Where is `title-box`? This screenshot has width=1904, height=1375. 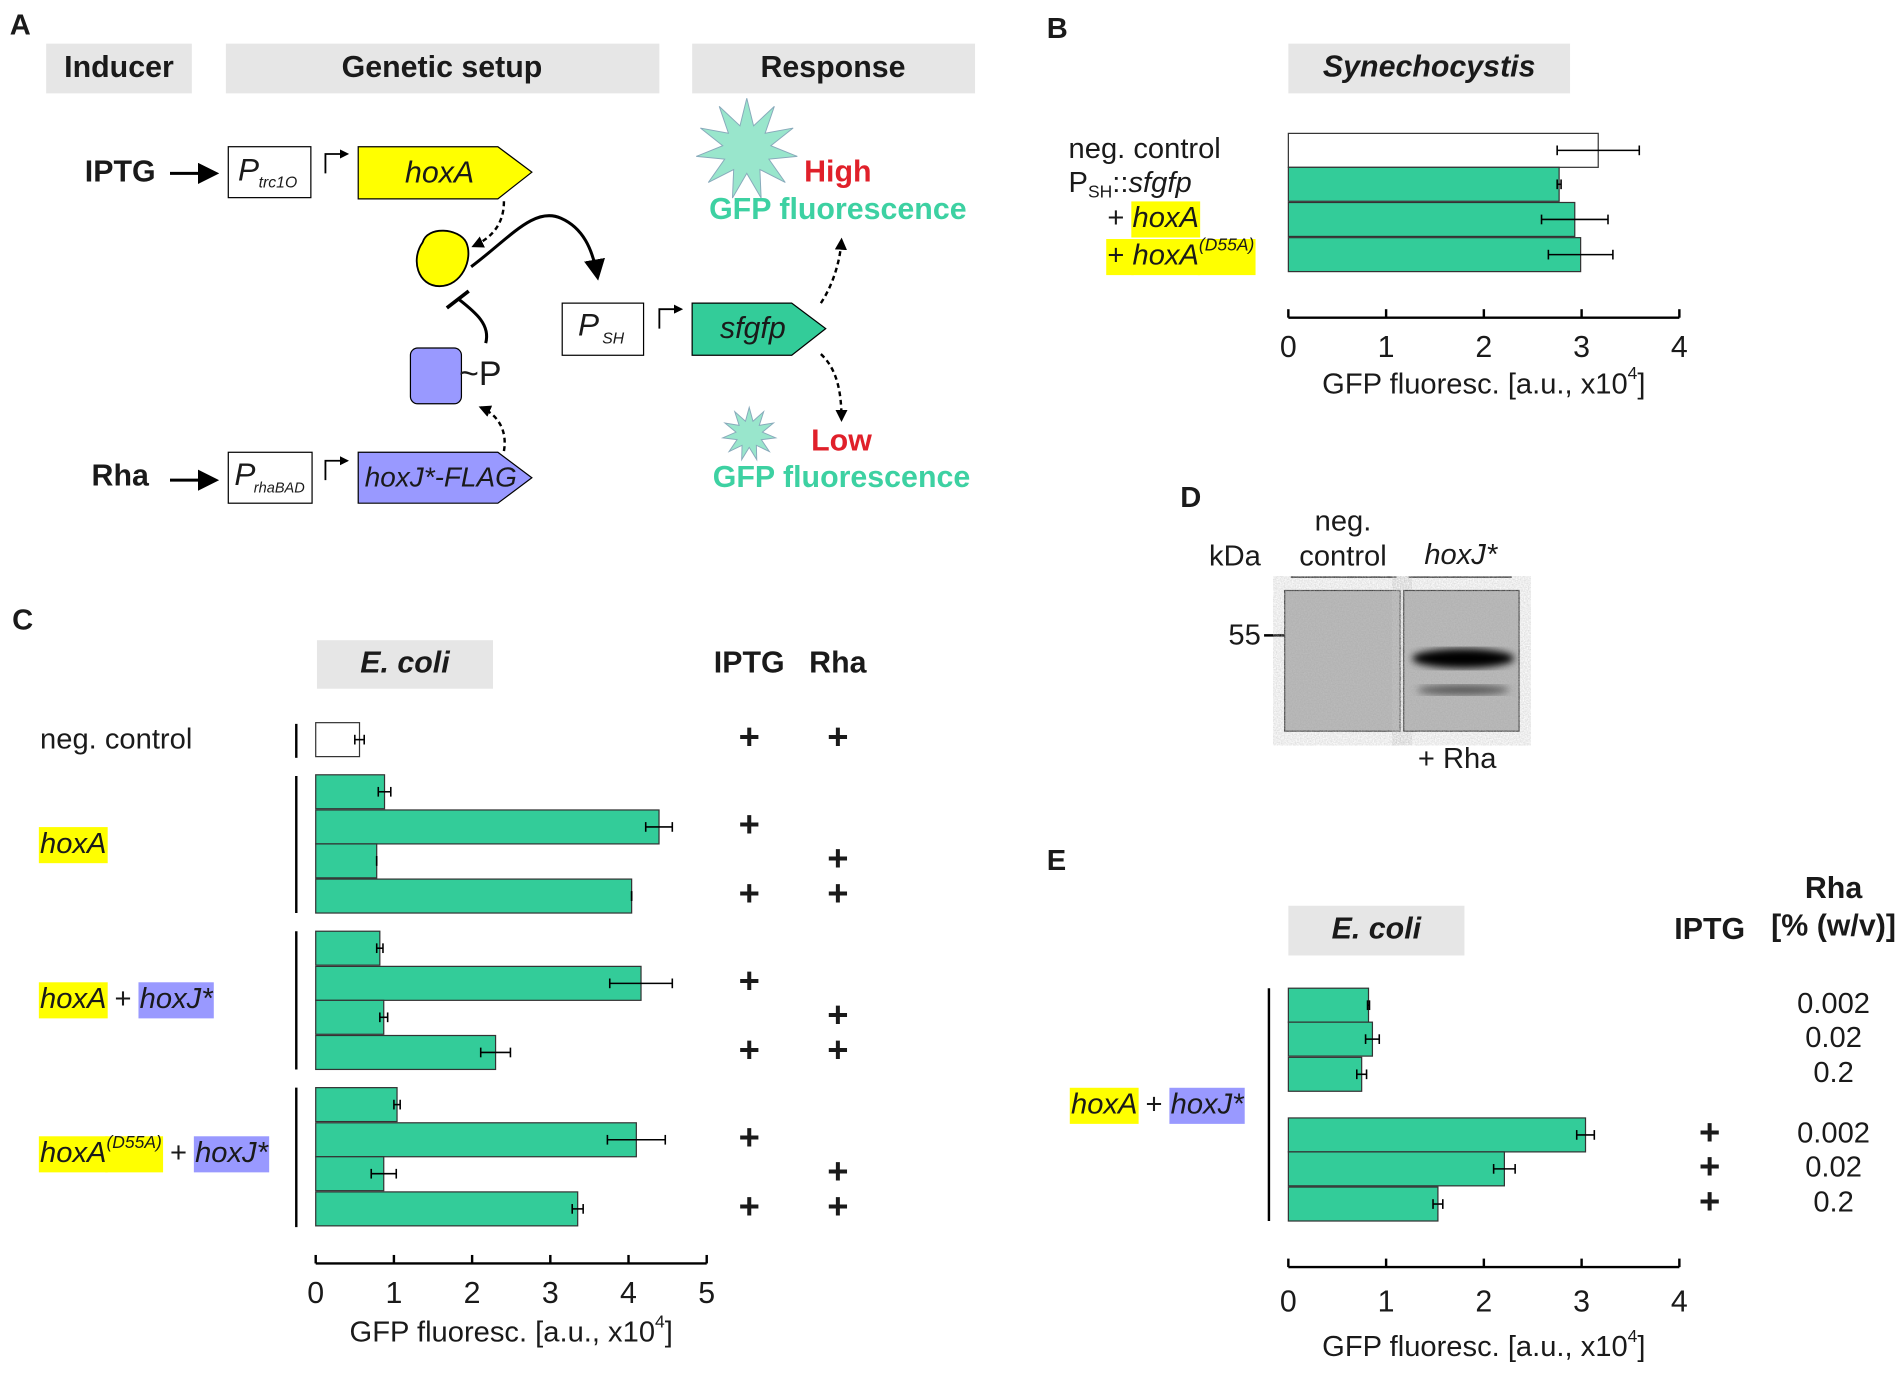
title-box is located at coordinates (404, 664).